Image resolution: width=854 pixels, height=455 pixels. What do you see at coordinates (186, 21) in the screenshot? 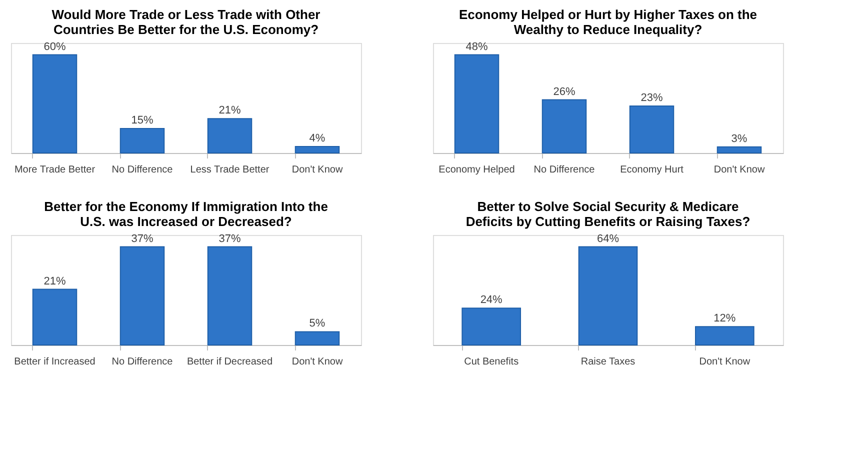
I see `chart-title: Would More Trade or Less Trade with Other Countries Be Better for the U.S. Economy?` at bounding box center [186, 21].